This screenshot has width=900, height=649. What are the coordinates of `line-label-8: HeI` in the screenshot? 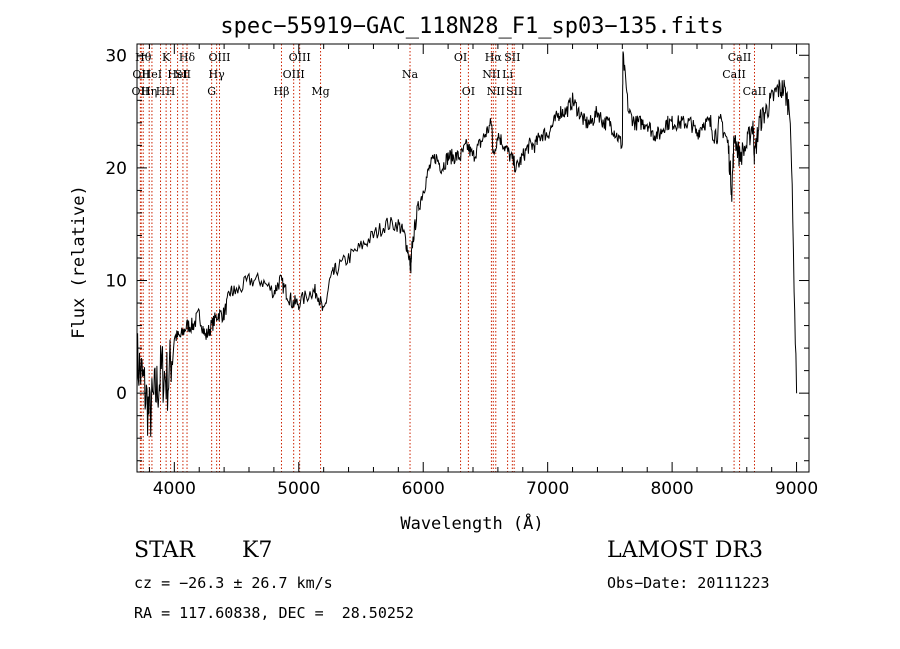 It's located at (177, 74).